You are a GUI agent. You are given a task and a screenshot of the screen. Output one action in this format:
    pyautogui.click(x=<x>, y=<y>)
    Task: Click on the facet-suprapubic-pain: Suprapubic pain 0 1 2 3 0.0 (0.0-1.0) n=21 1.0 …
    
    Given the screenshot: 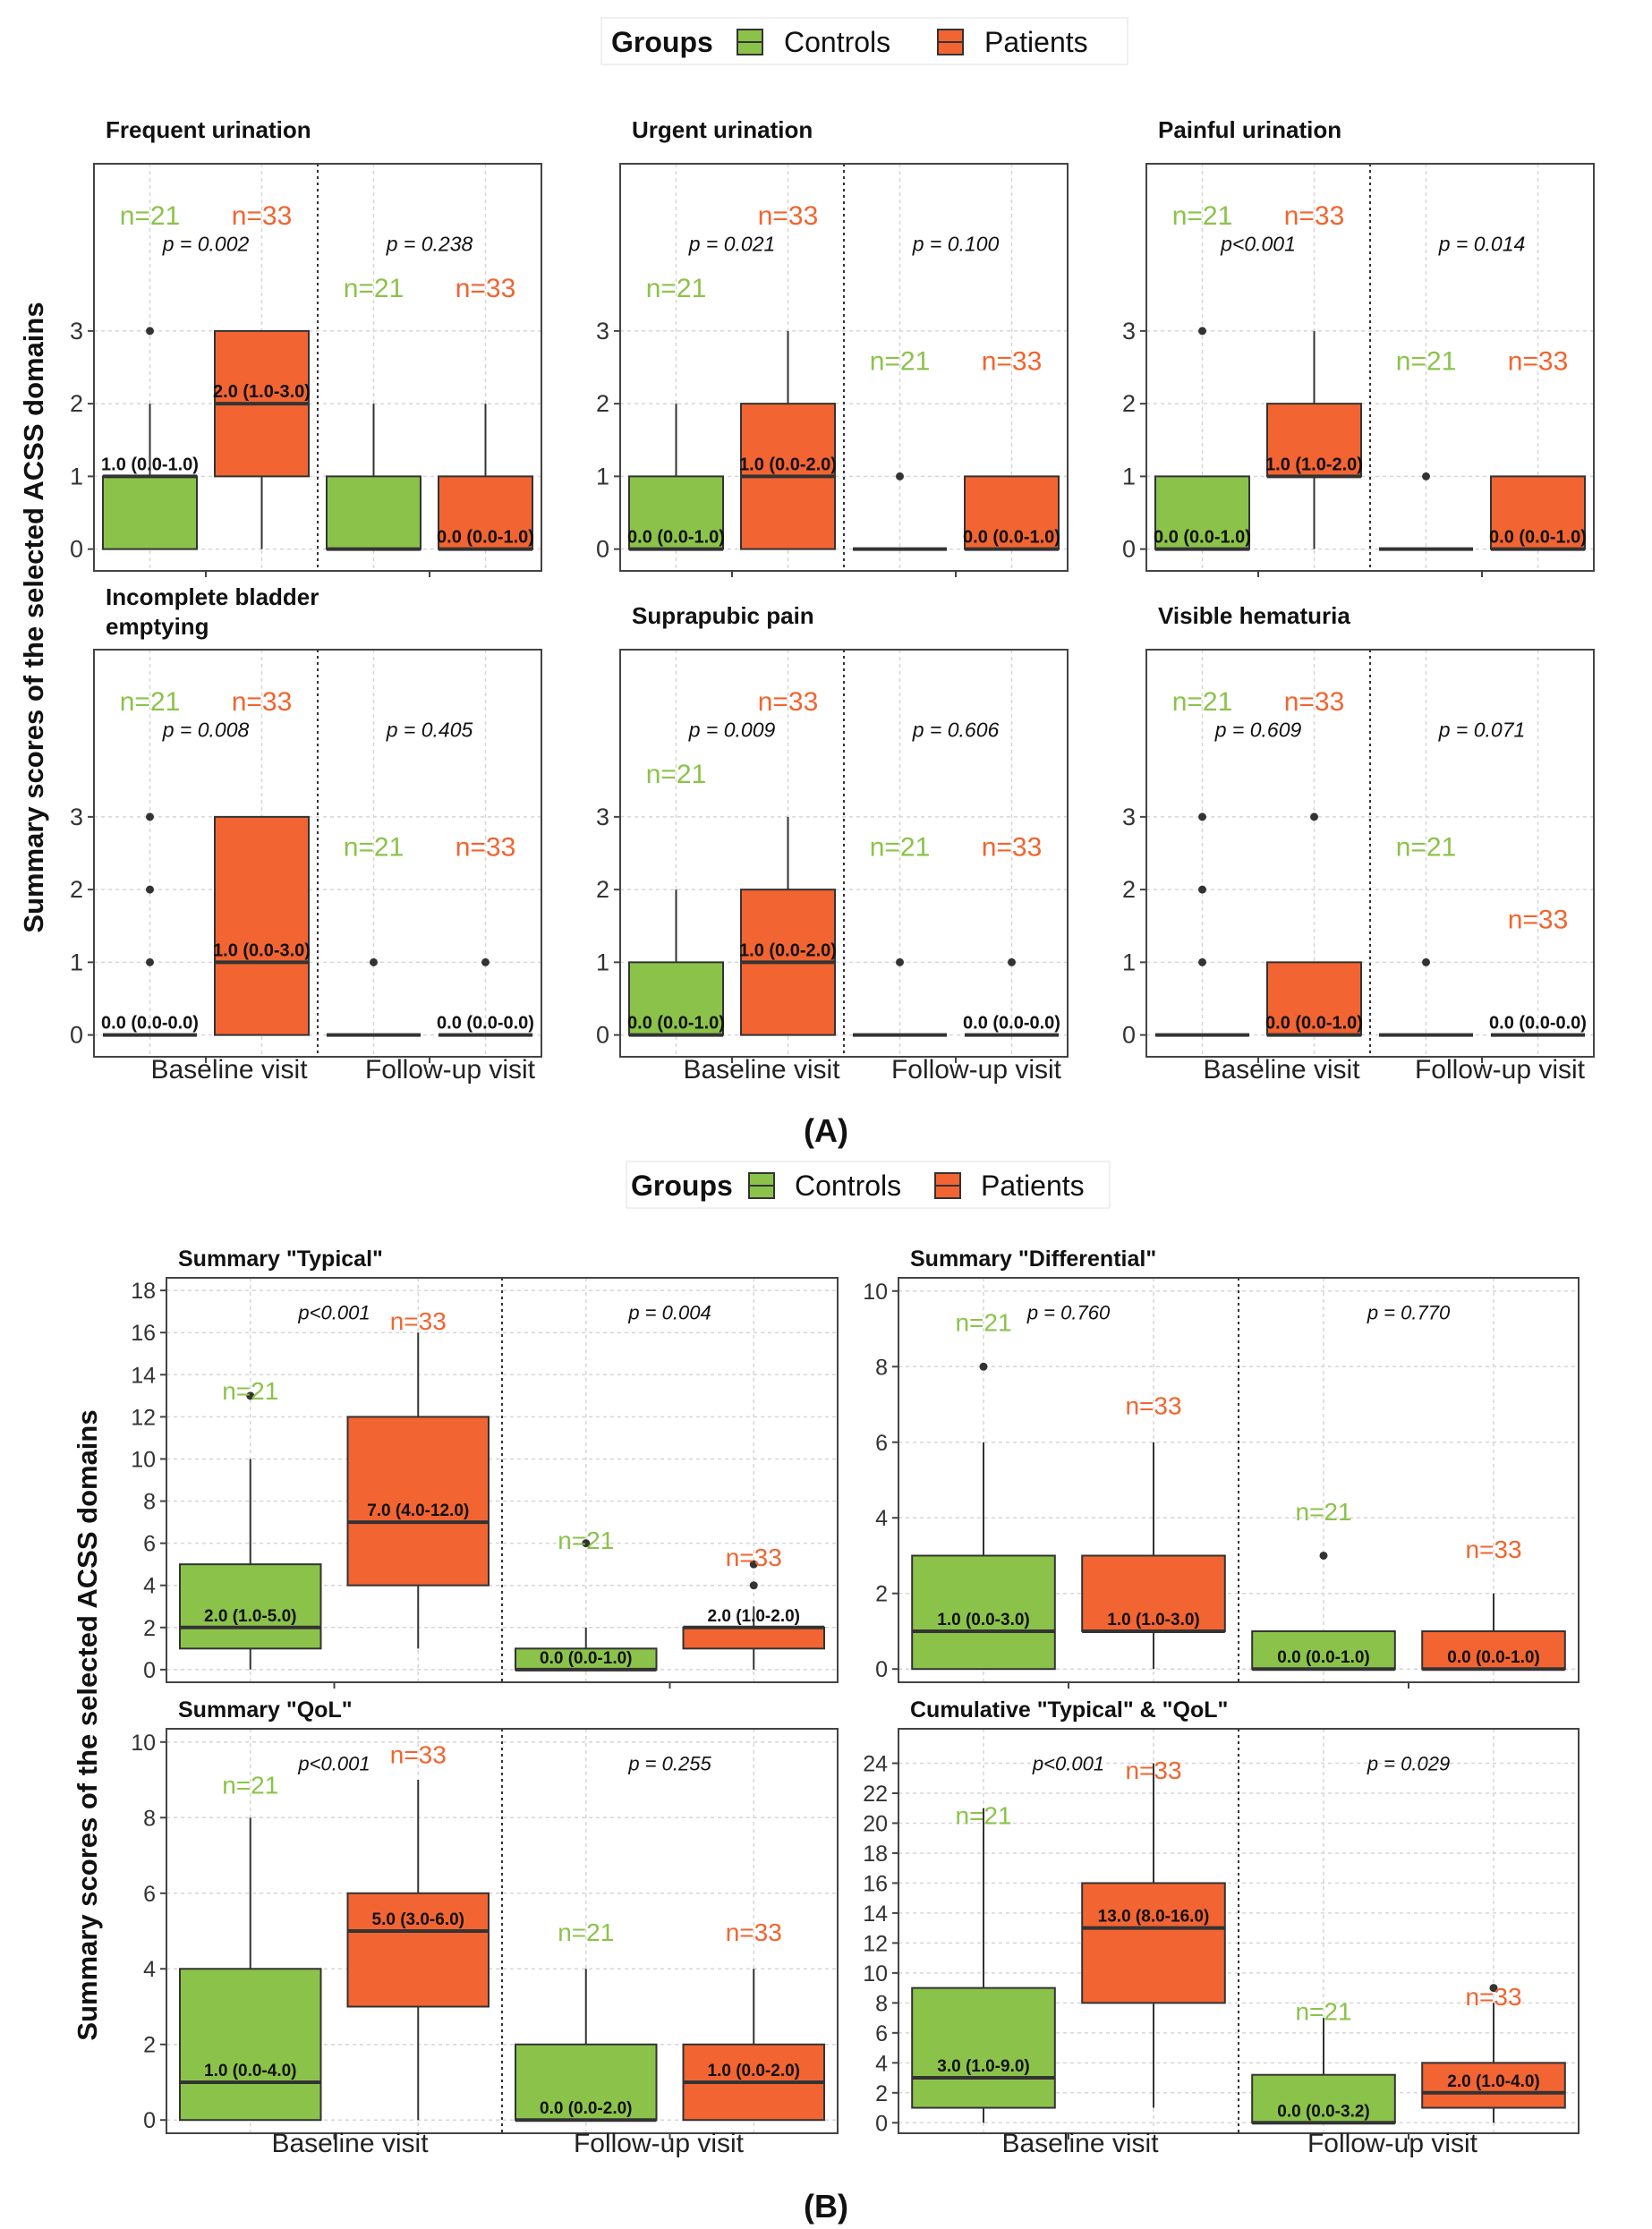 What is the action you would take?
    pyautogui.click(x=832, y=832)
    